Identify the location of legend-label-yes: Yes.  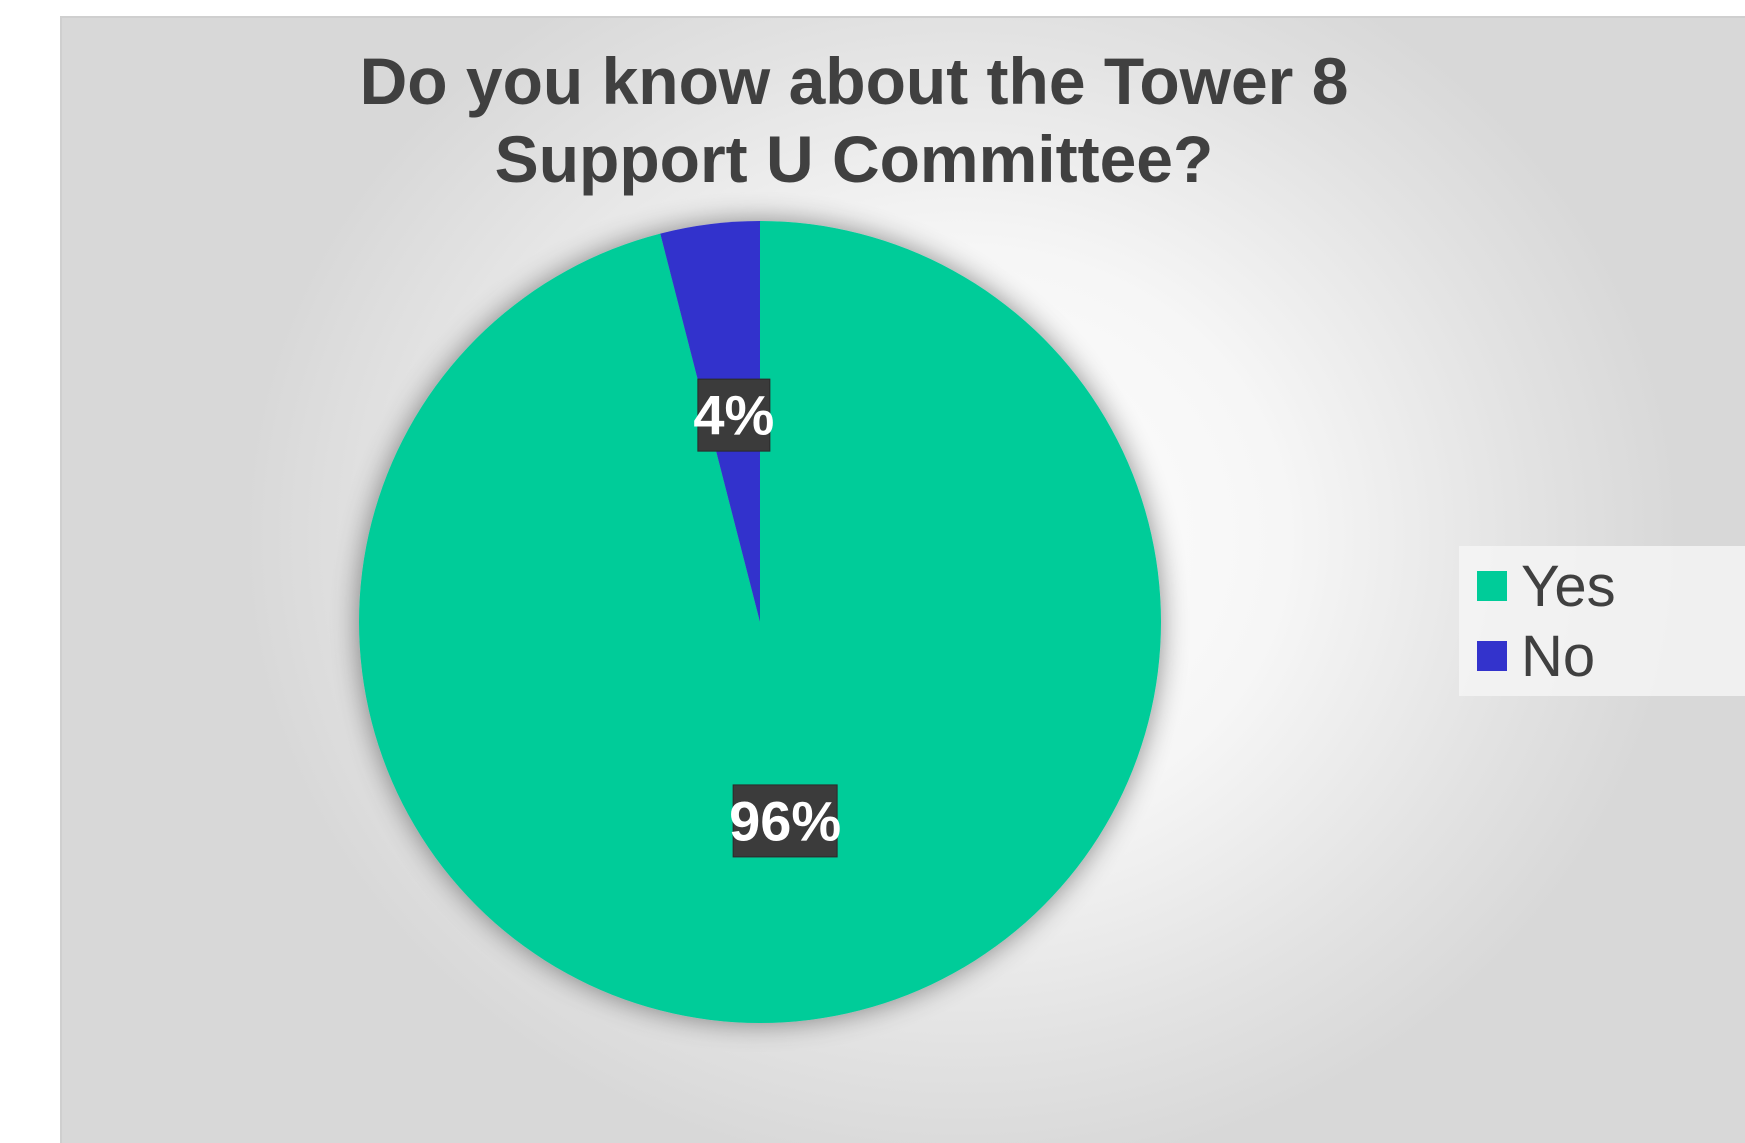
(1568, 586).